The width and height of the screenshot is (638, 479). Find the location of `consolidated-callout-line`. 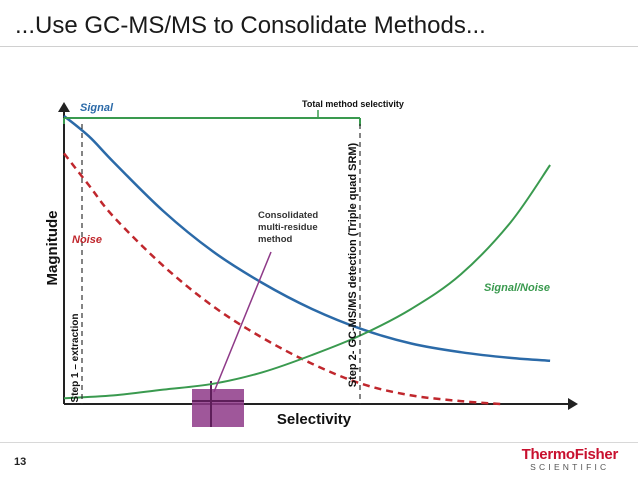

consolidated-callout-line is located at coordinates (242, 322).